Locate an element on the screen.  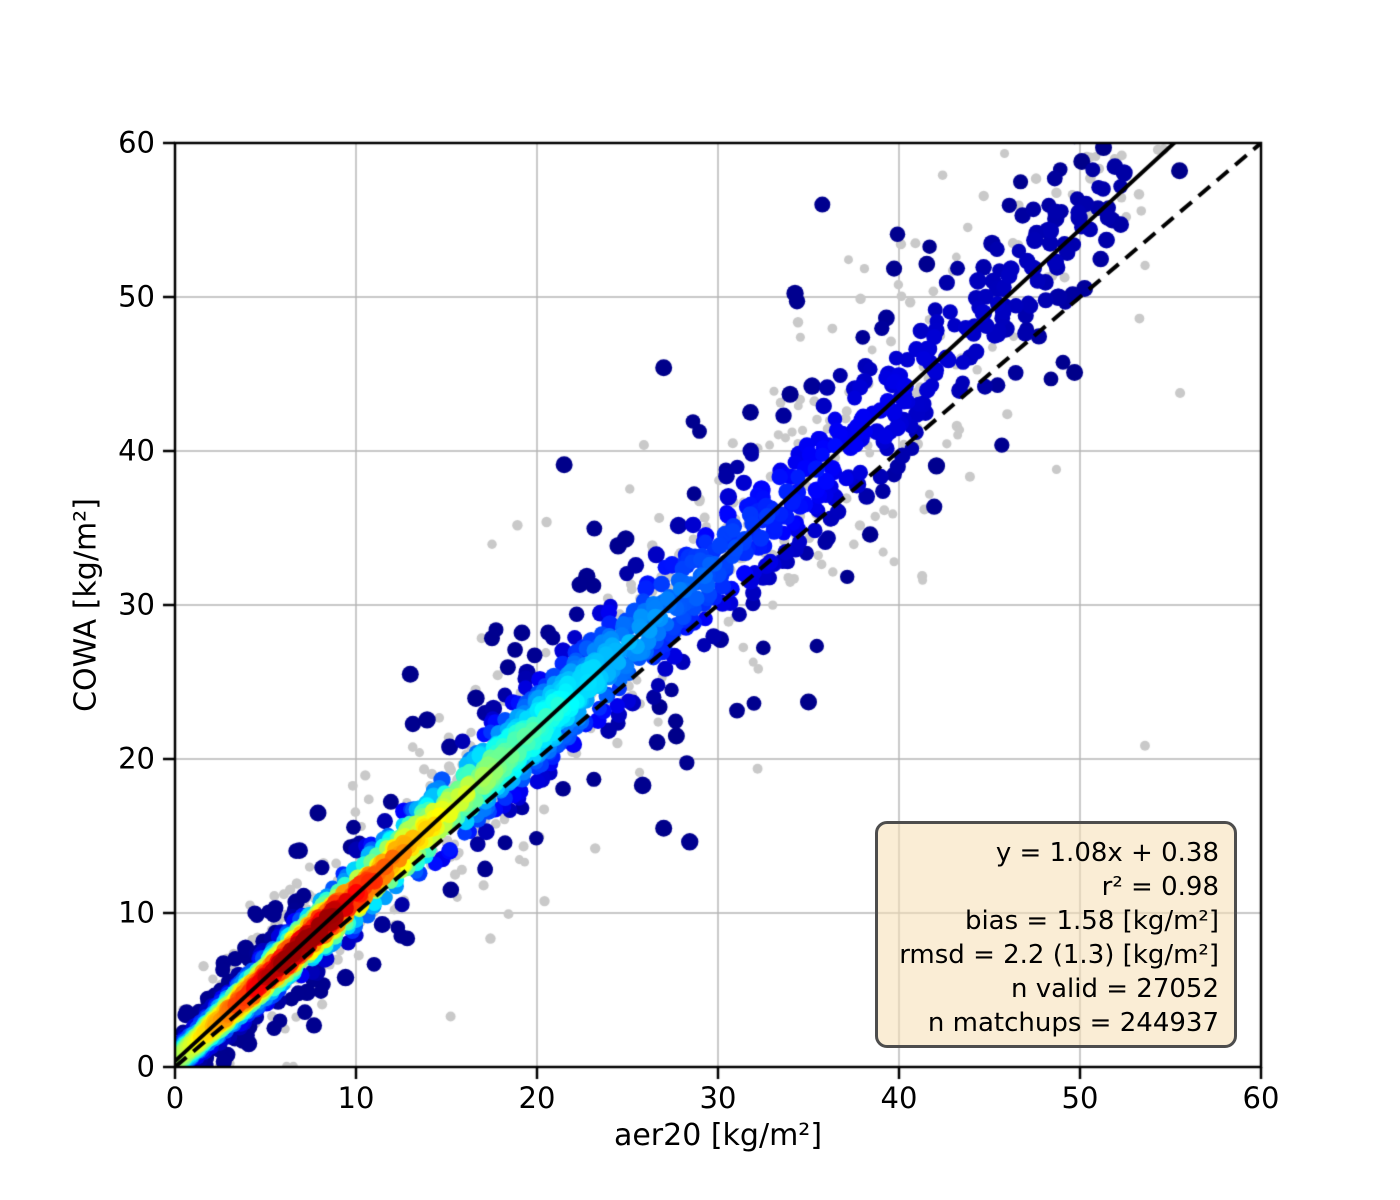
stats-bias: bias = 1.58 [kg/m²] is located at coordinates (1091, 921).